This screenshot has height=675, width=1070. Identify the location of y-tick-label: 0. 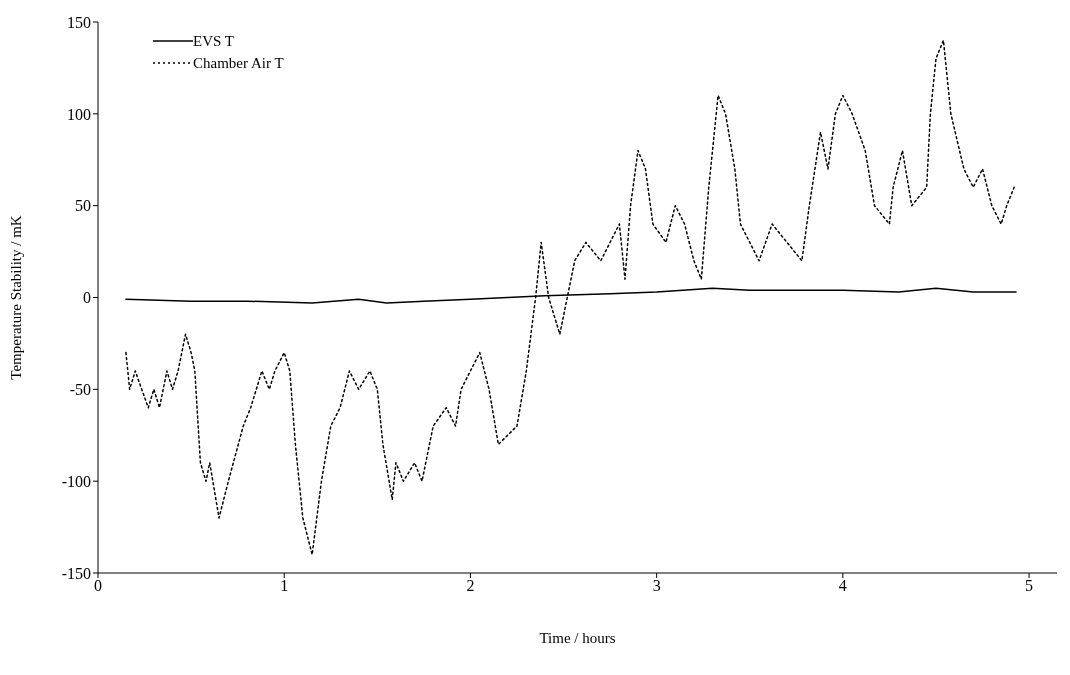
(87, 298).